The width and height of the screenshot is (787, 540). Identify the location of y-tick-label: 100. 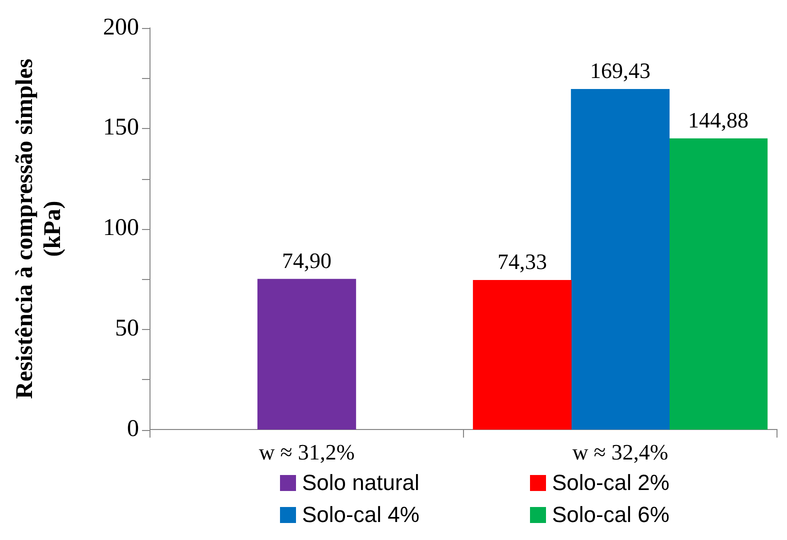
(121, 228).